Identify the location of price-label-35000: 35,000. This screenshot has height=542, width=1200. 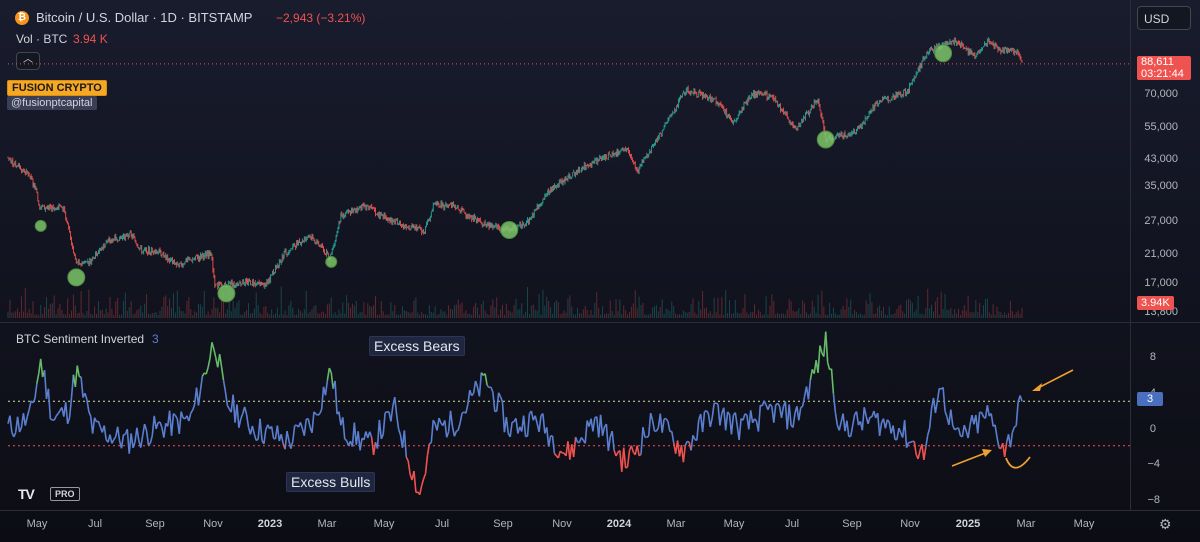
(1161, 186).